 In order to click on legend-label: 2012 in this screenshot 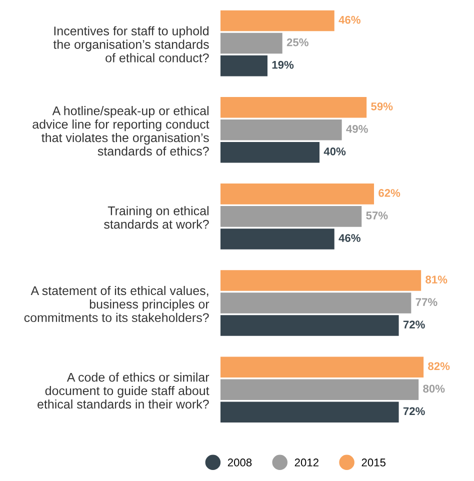, I will do `click(306, 462)`.